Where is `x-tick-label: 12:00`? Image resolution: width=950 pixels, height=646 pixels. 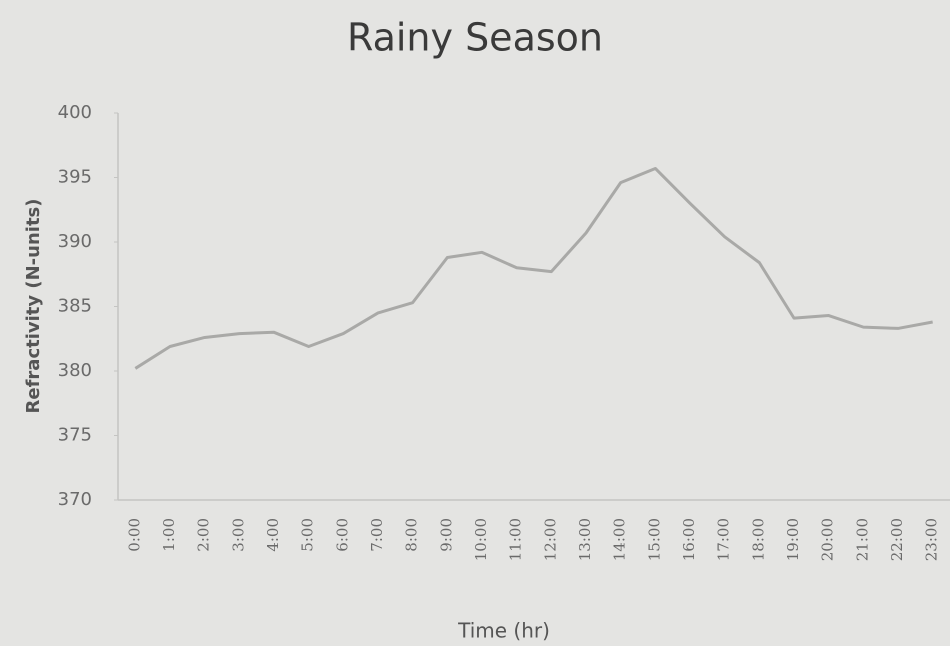 x-tick-label: 12:00 is located at coordinates (550, 539).